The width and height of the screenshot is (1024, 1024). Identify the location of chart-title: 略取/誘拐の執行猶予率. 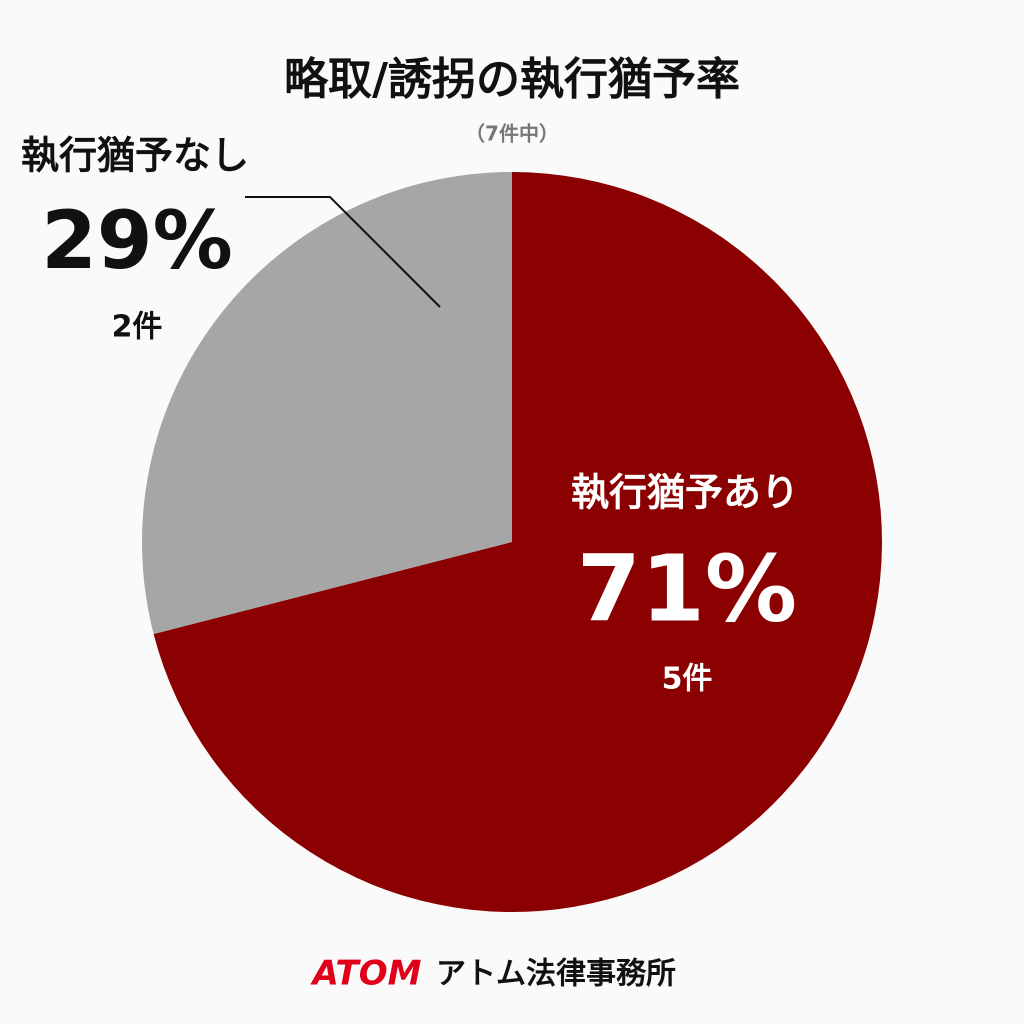
(512, 79).